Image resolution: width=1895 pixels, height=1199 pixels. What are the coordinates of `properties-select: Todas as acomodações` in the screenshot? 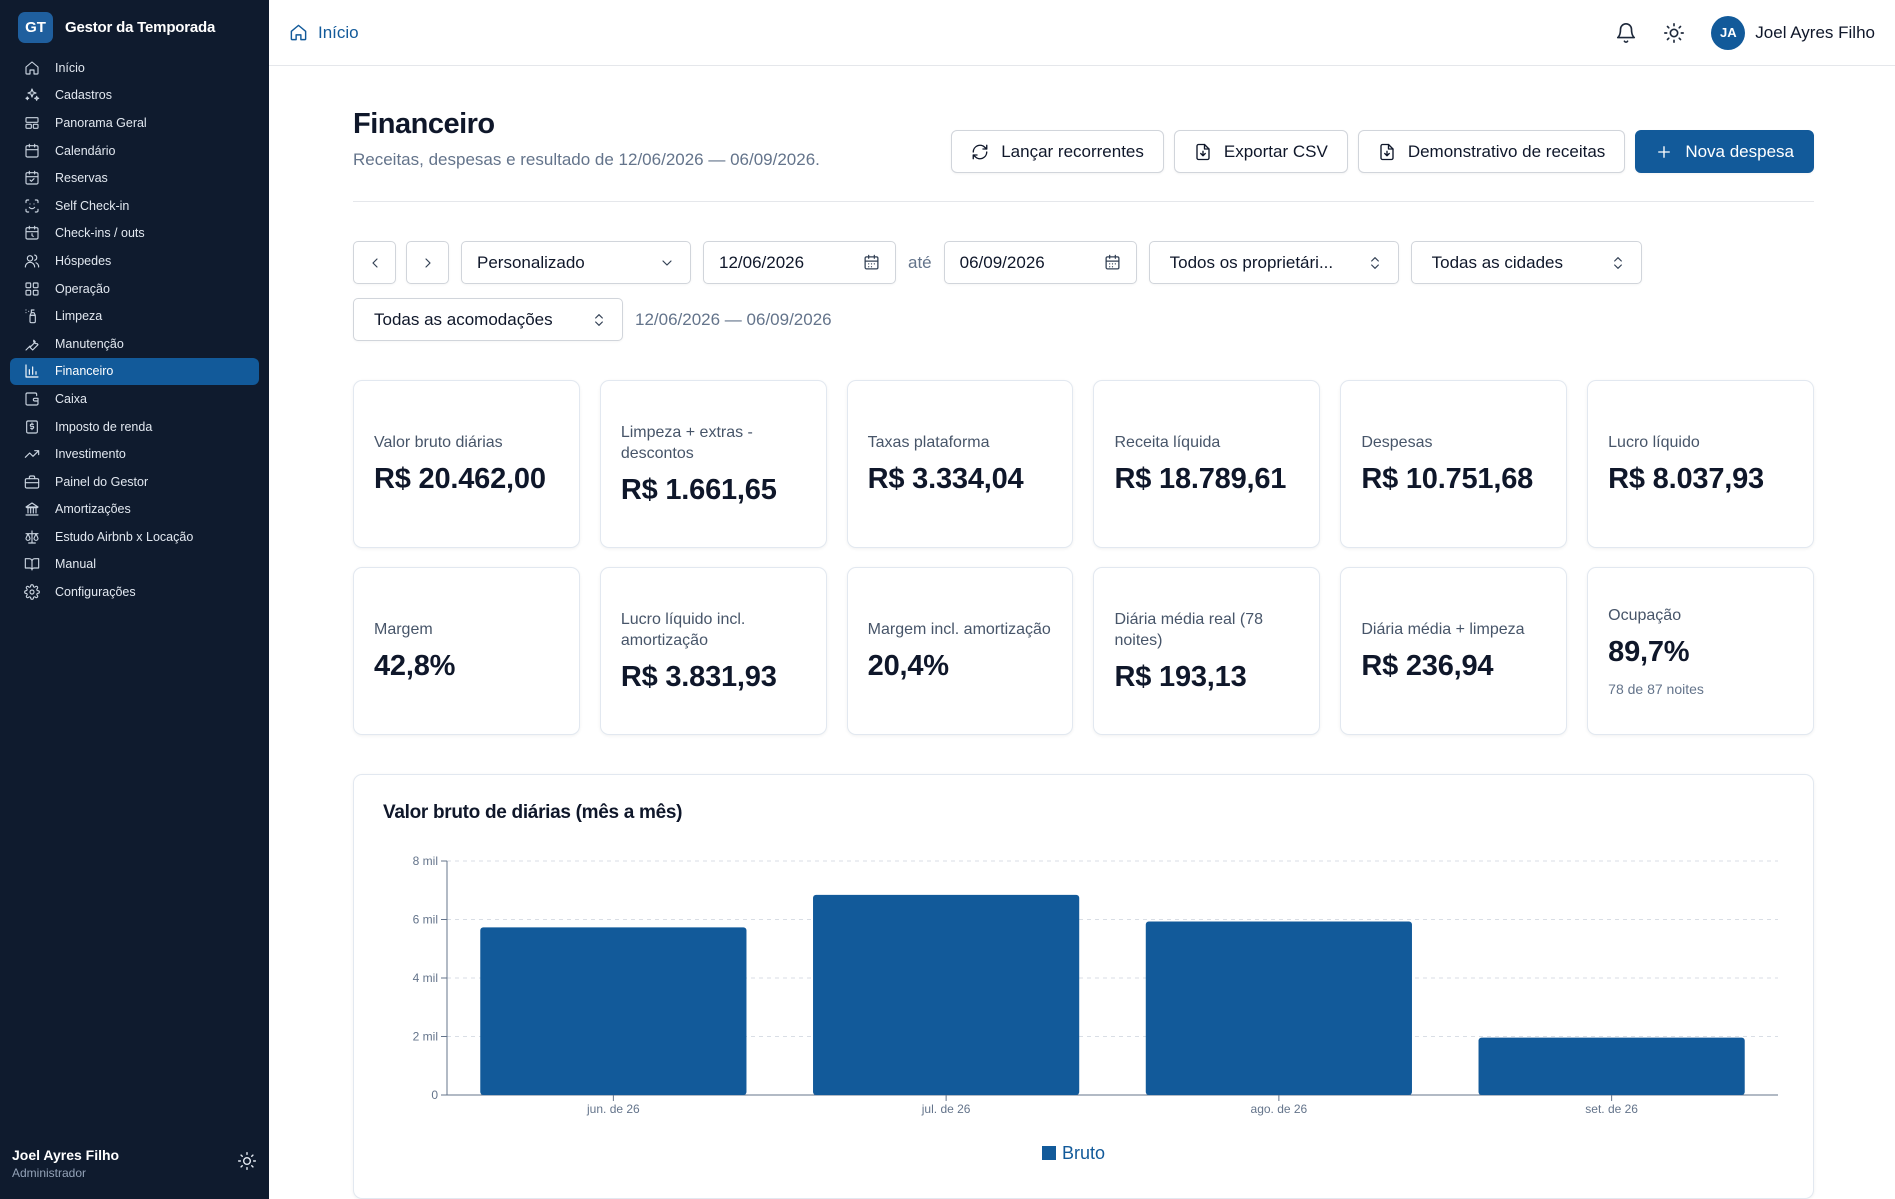 It's located at (488, 319).